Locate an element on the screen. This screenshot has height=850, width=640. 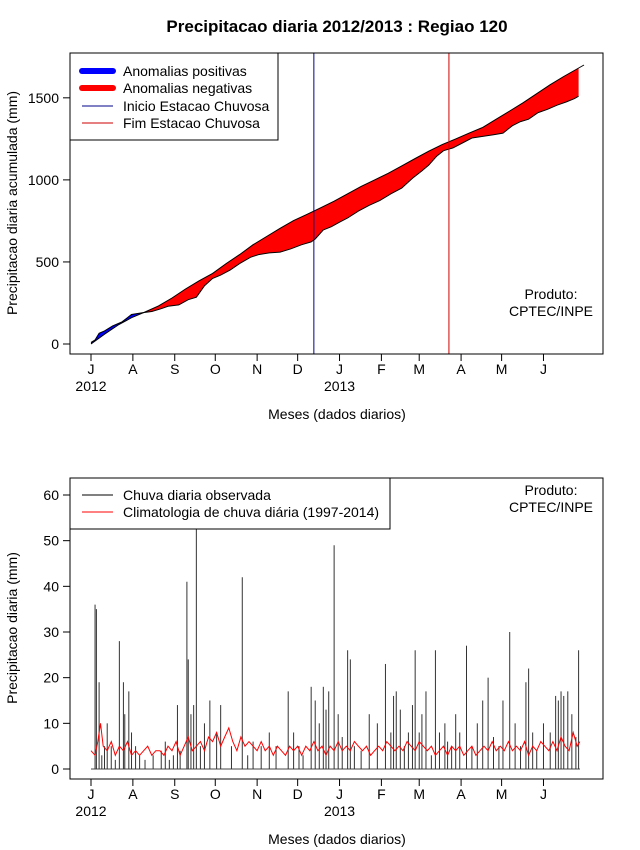
y-tick-label: 1000 is located at coordinates (43, 180).